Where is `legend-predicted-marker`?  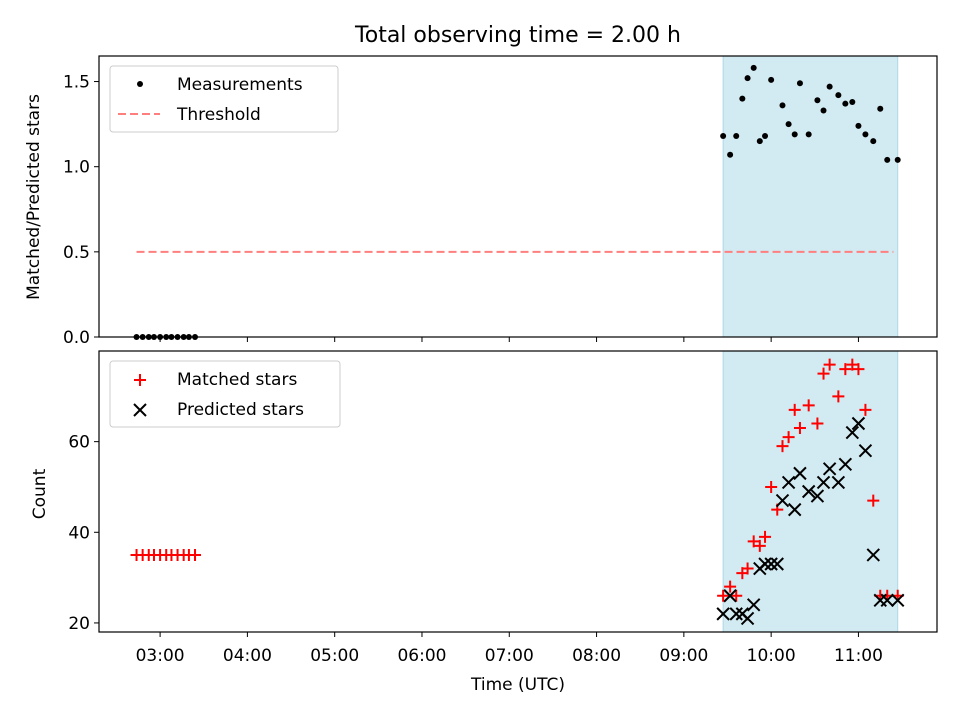 legend-predicted-marker is located at coordinates (140, 410).